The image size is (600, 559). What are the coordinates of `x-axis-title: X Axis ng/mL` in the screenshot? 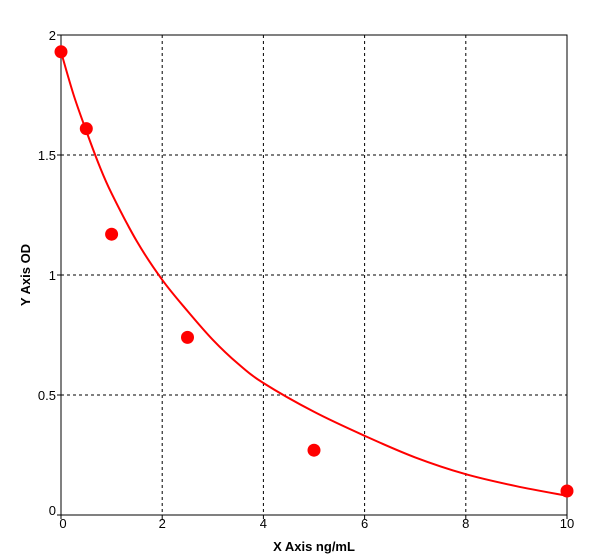 It's located at (314, 546).